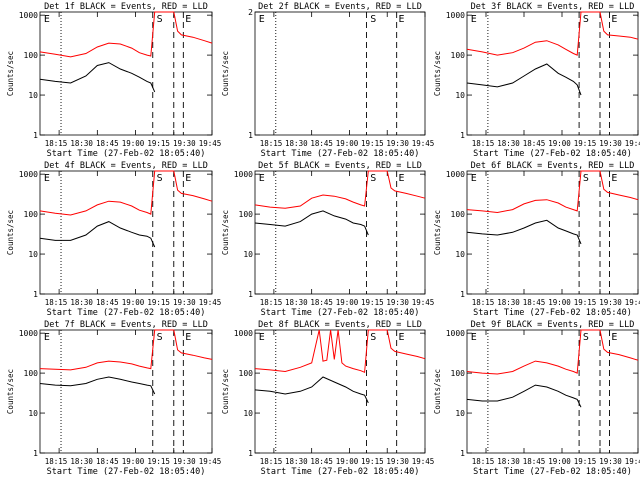 This screenshot has width=640, height=480. I want to click on panel-title: Det 1f BLACK = Events, RED = LLD, so click(126, 7).